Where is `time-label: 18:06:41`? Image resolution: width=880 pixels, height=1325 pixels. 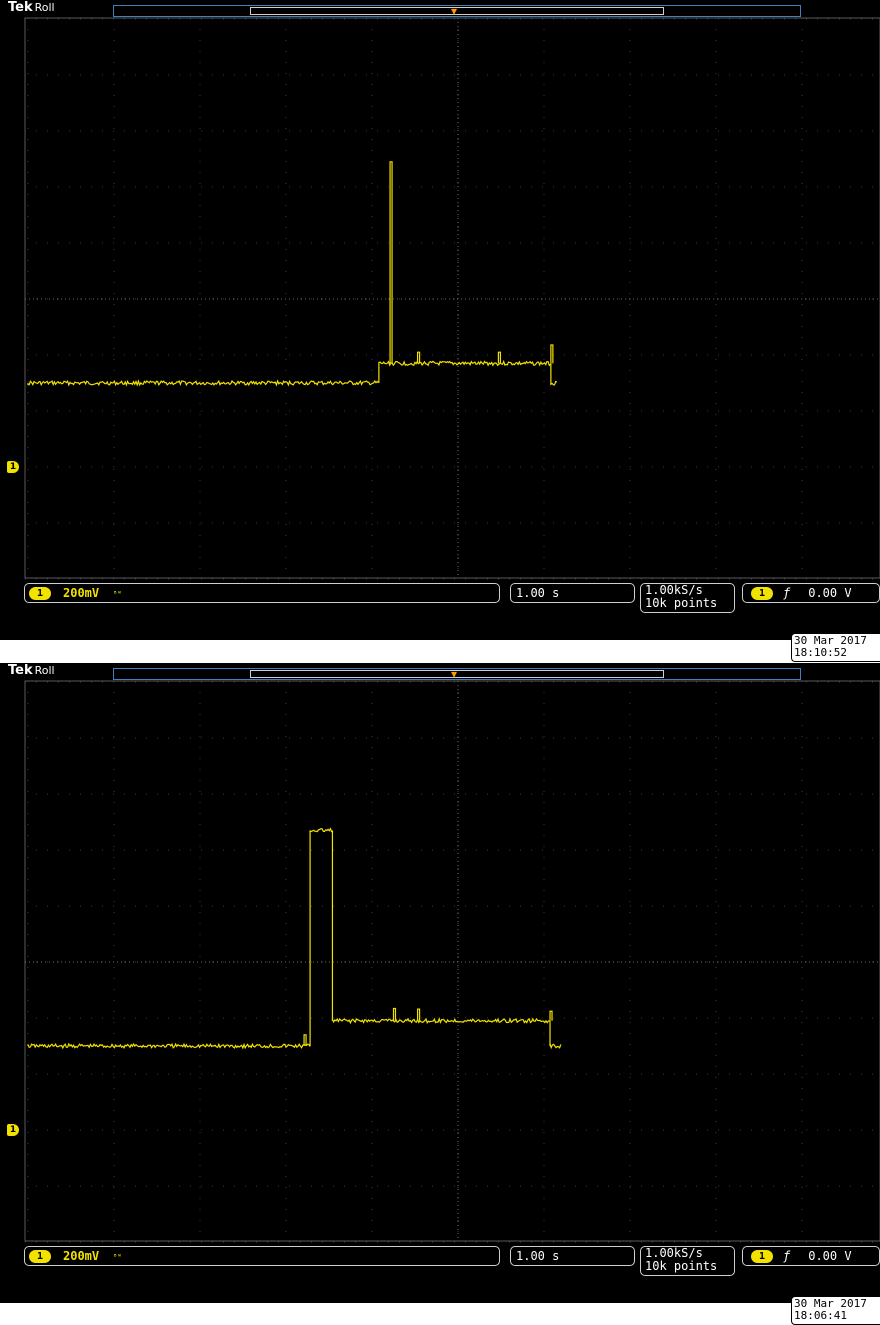 time-label: 18:06:41 is located at coordinates (820, 1315).